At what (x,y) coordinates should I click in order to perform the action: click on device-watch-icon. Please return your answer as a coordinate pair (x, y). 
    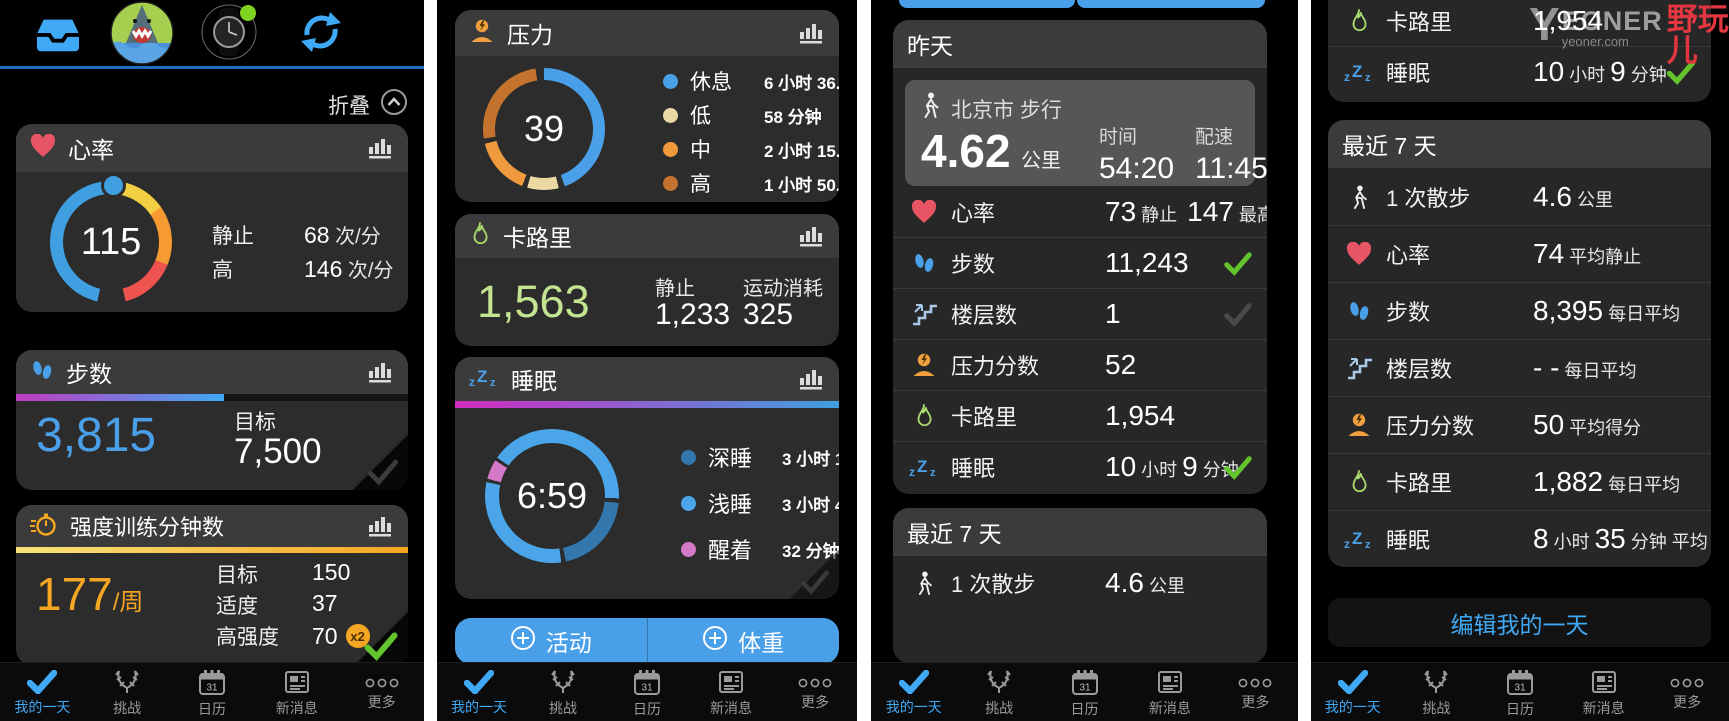
    Looking at the image, I should click on (229, 34).